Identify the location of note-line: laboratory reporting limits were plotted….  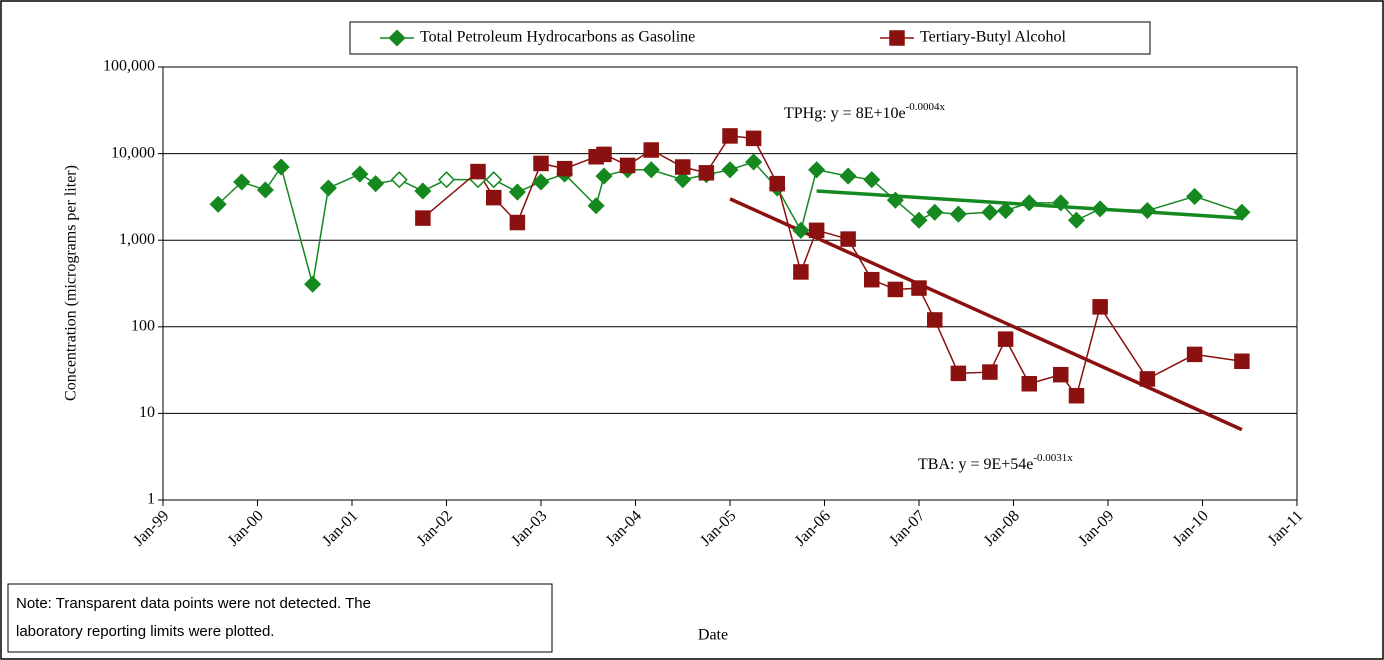
(145, 631).